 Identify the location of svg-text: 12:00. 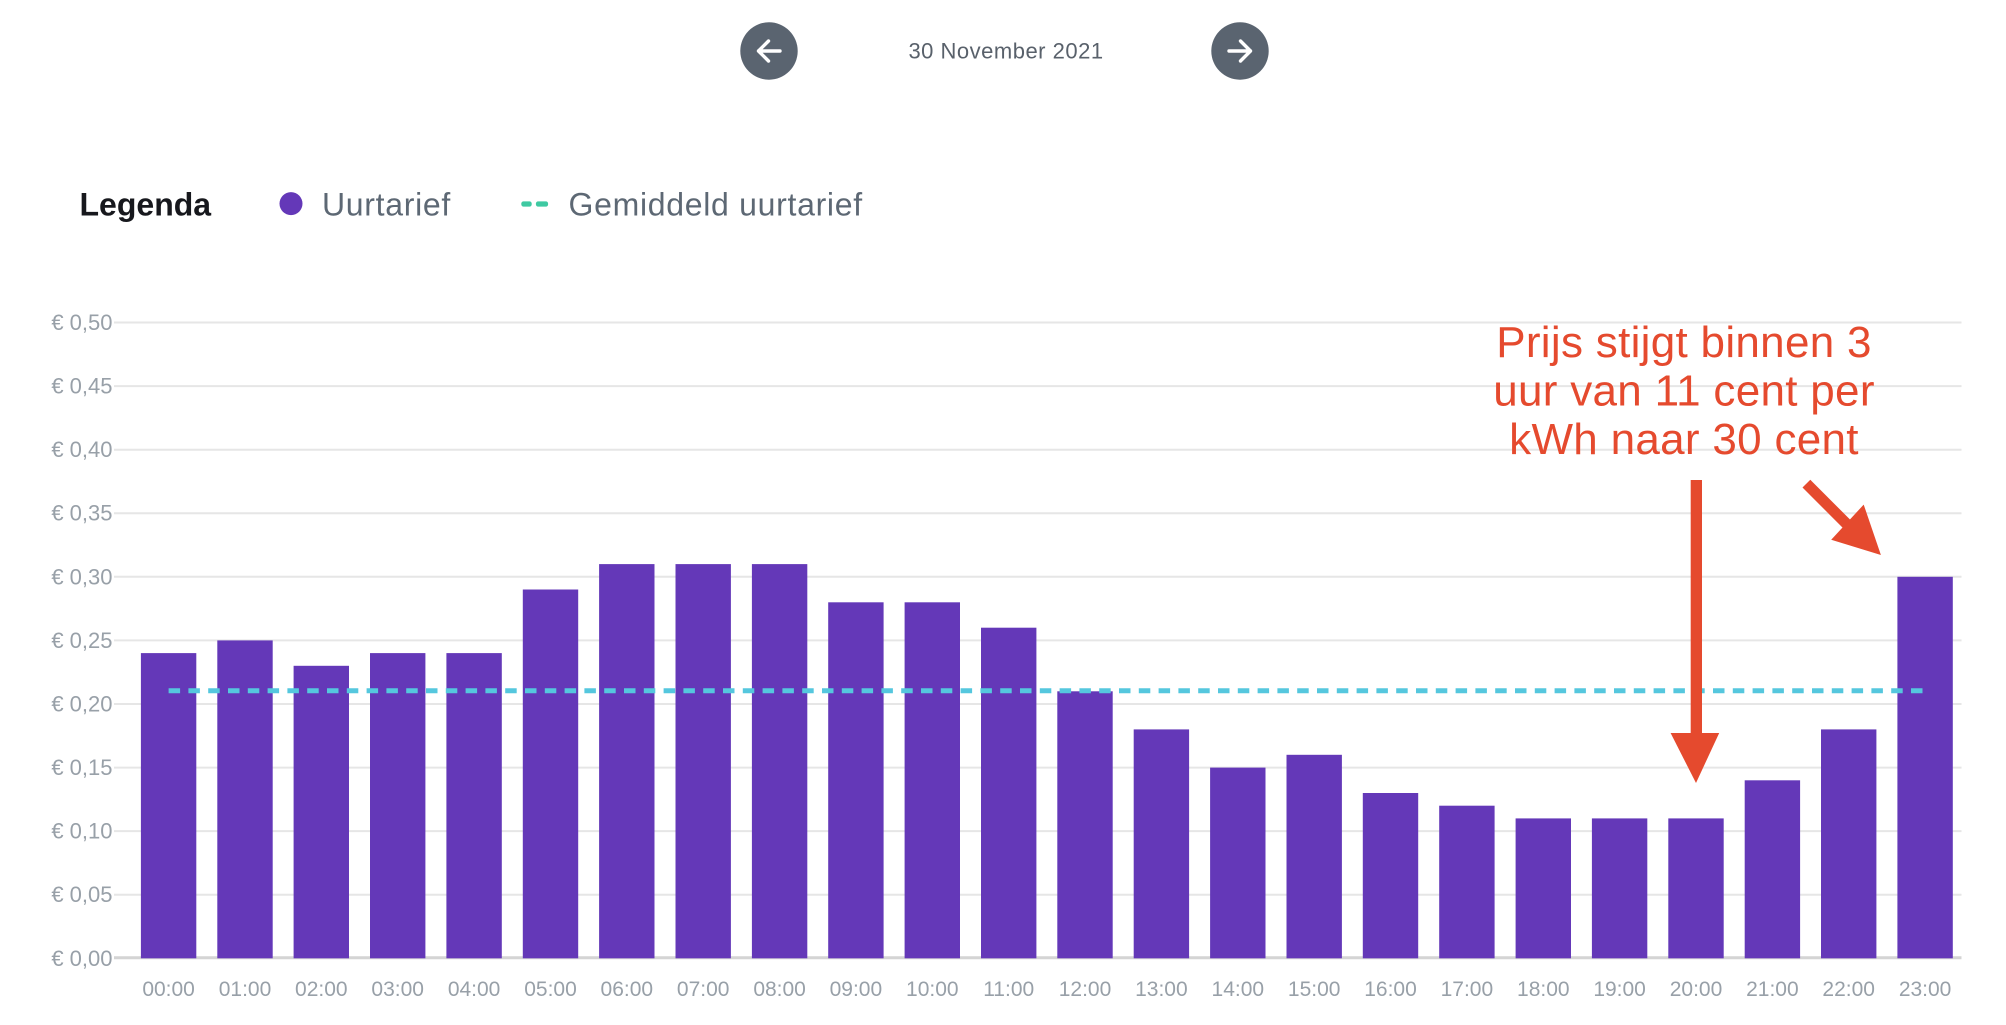
(1085, 989).